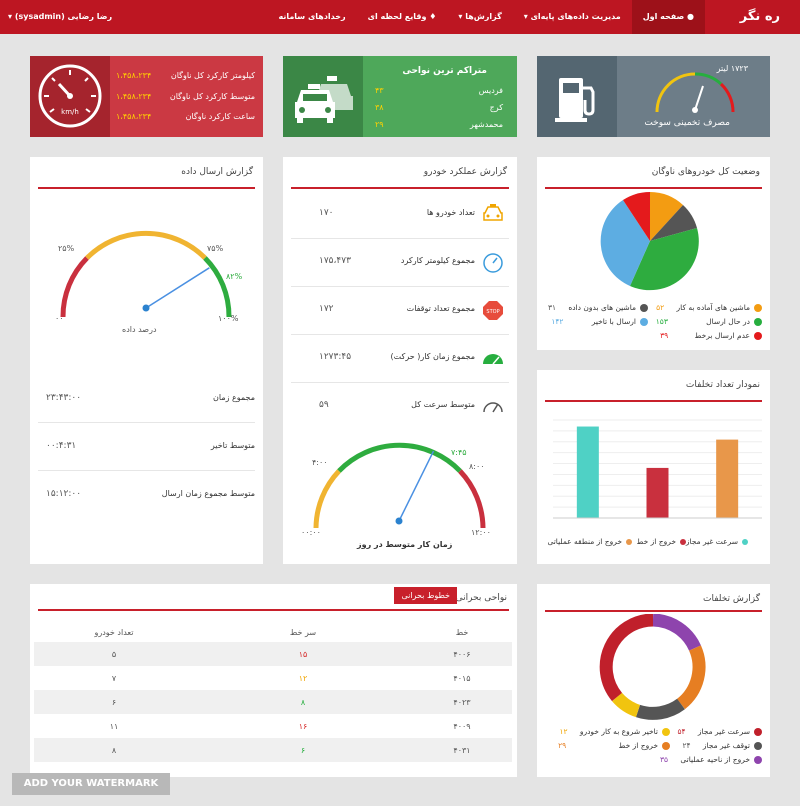  I want to click on line-cell: ۴۰۲۳, so click(462, 702).